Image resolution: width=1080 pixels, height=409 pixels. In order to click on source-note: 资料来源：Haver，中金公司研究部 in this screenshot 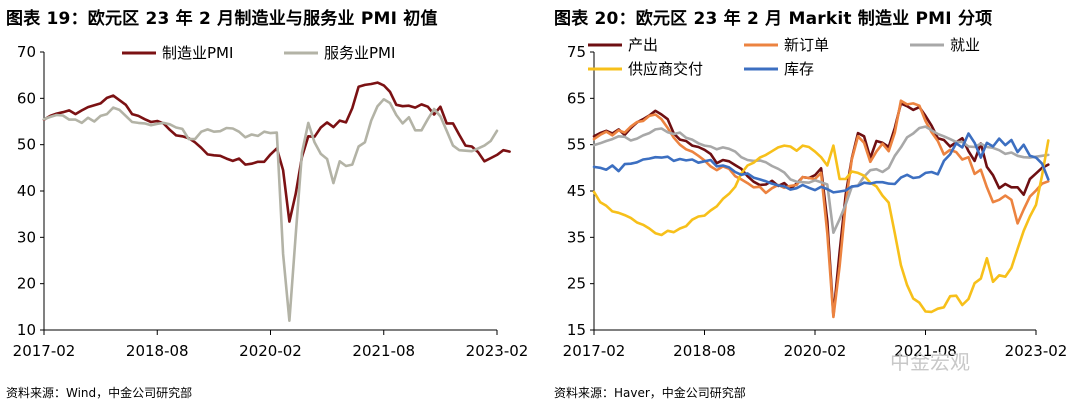, I will do `click(650, 393)`.